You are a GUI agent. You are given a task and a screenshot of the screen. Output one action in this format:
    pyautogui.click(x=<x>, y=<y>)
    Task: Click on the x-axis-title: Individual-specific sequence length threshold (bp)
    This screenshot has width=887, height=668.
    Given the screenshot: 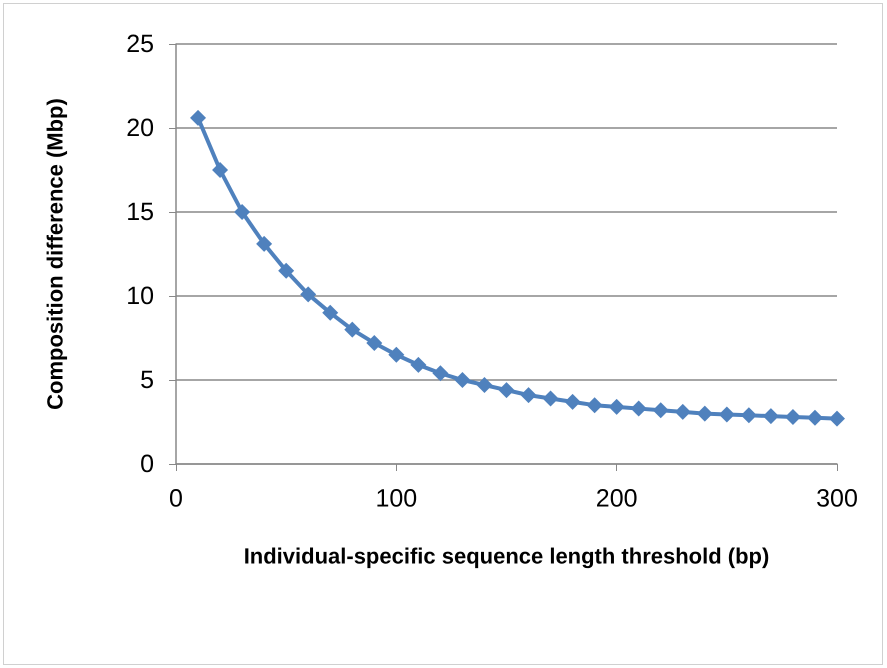 What is the action you would take?
    pyautogui.click(x=507, y=556)
    